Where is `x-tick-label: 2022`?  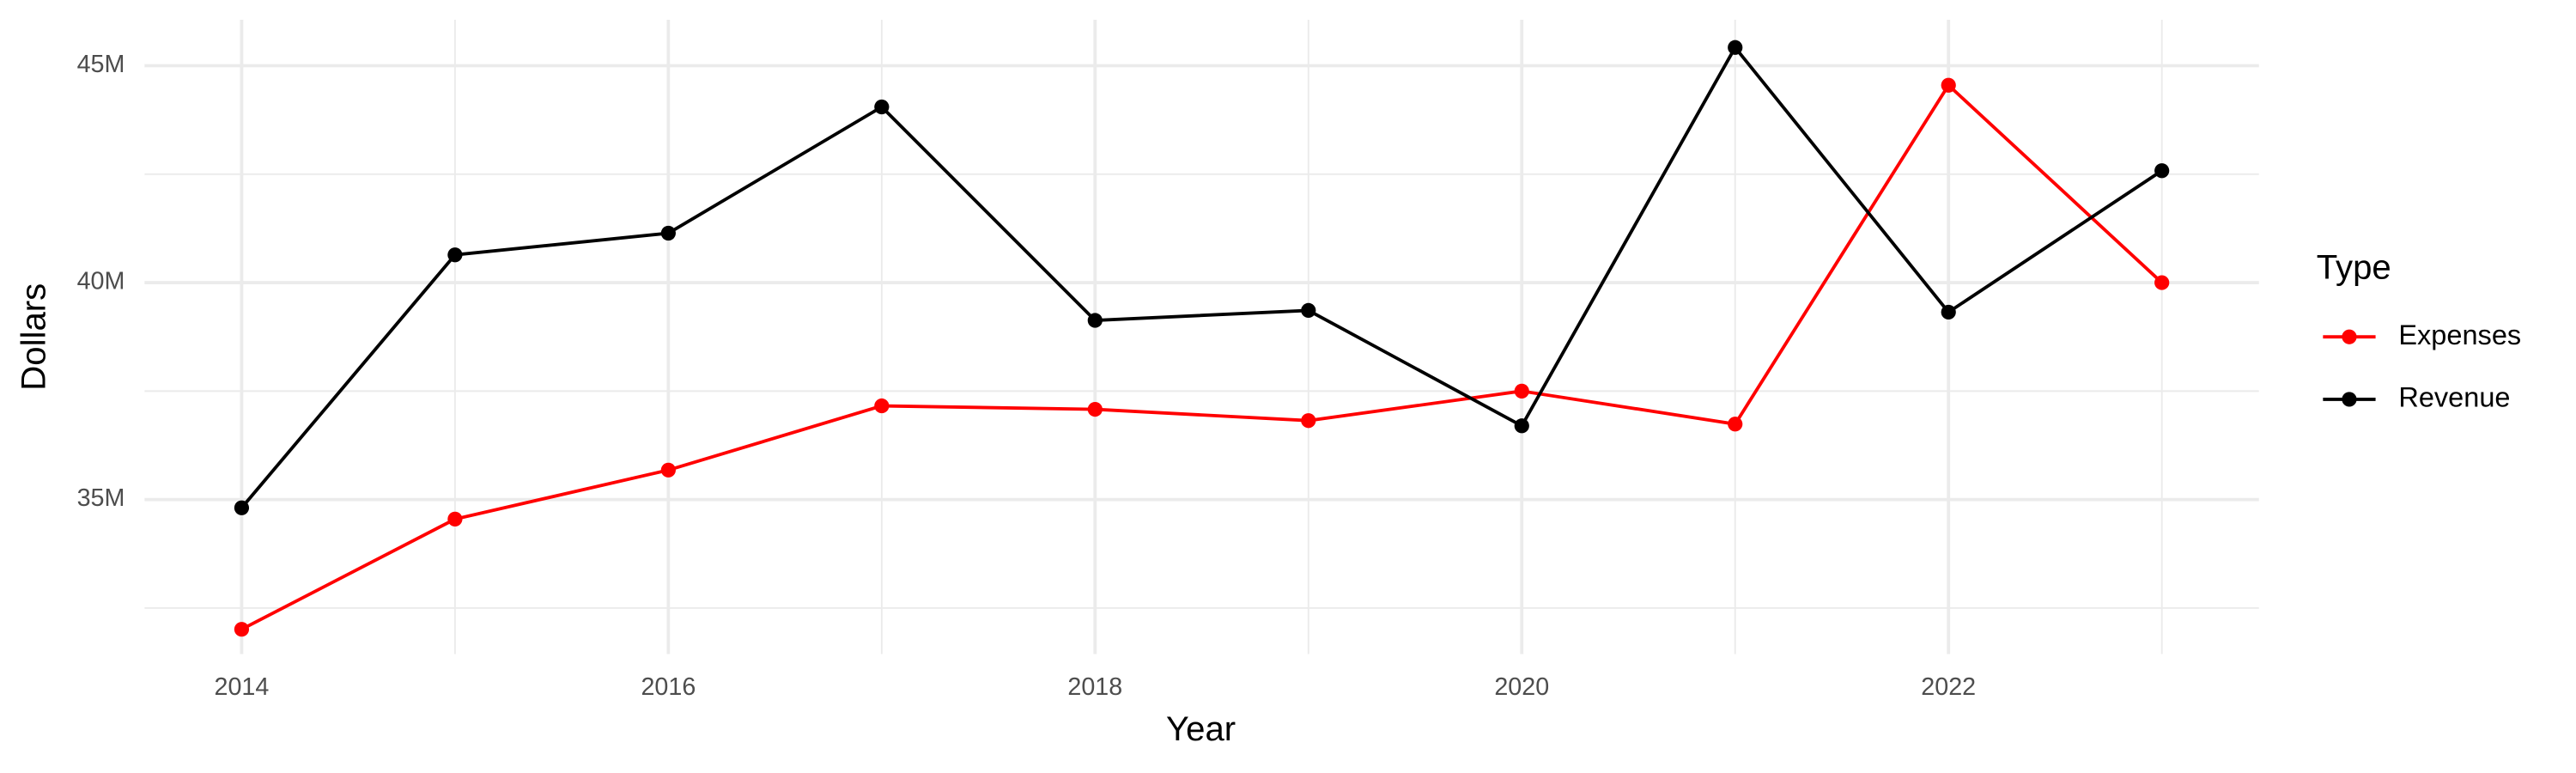
x-tick-label: 2022 is located at coordinates (1948, 687).